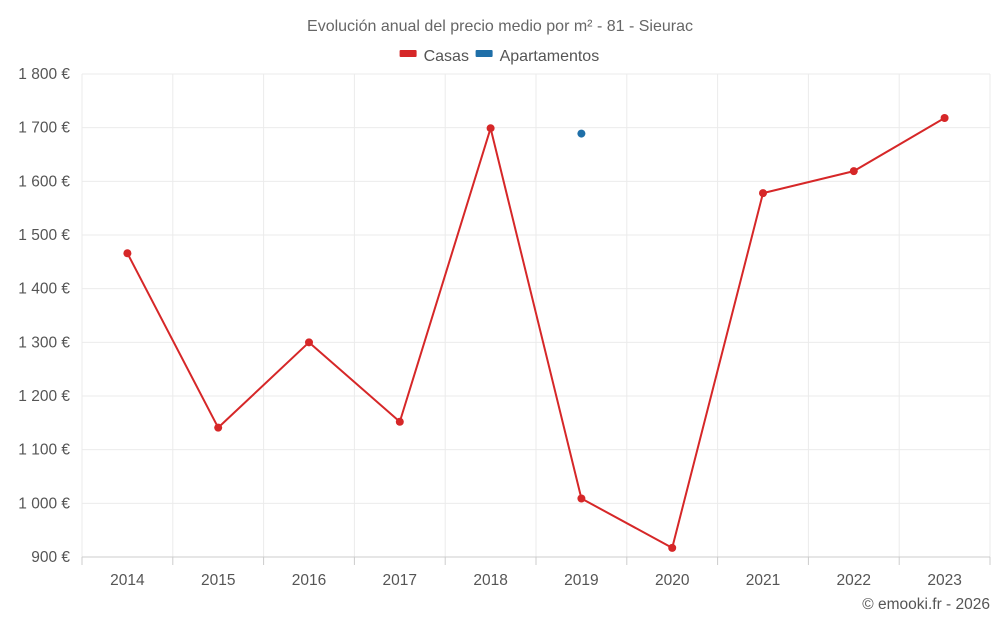 Image resolution: width=1000 pixels, height=625 pixels. I want to click on x-tick-label: 2016, so click(309, 580).